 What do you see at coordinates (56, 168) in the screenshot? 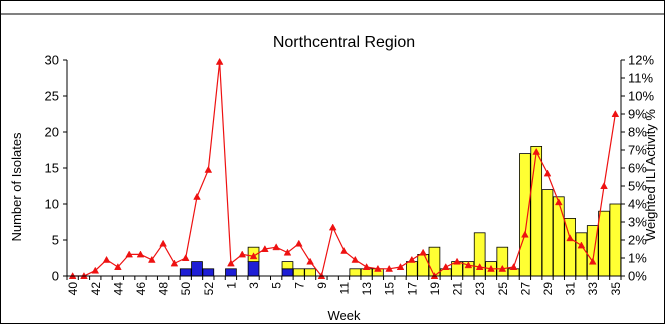
I see `y-ticks: 0 5 10 15 20 25 30` at bounding box center [56, 168].